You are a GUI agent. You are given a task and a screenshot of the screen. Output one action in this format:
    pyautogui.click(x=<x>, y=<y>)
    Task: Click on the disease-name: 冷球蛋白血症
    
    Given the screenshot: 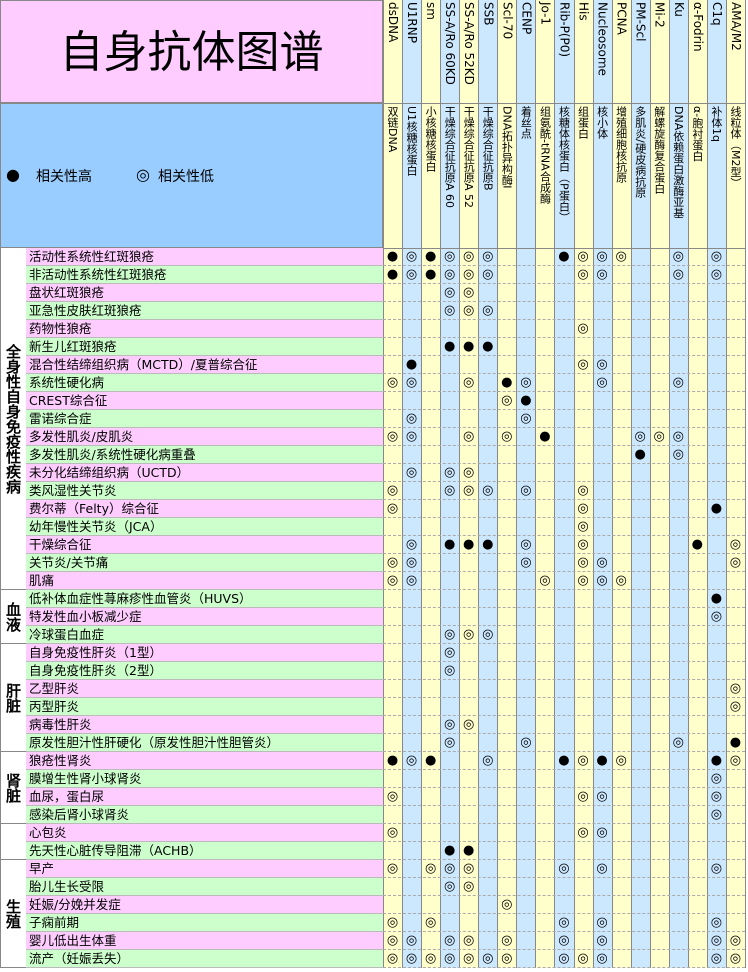 What is the action you would take?
    pyautogui.click(x=204, y=635)
    